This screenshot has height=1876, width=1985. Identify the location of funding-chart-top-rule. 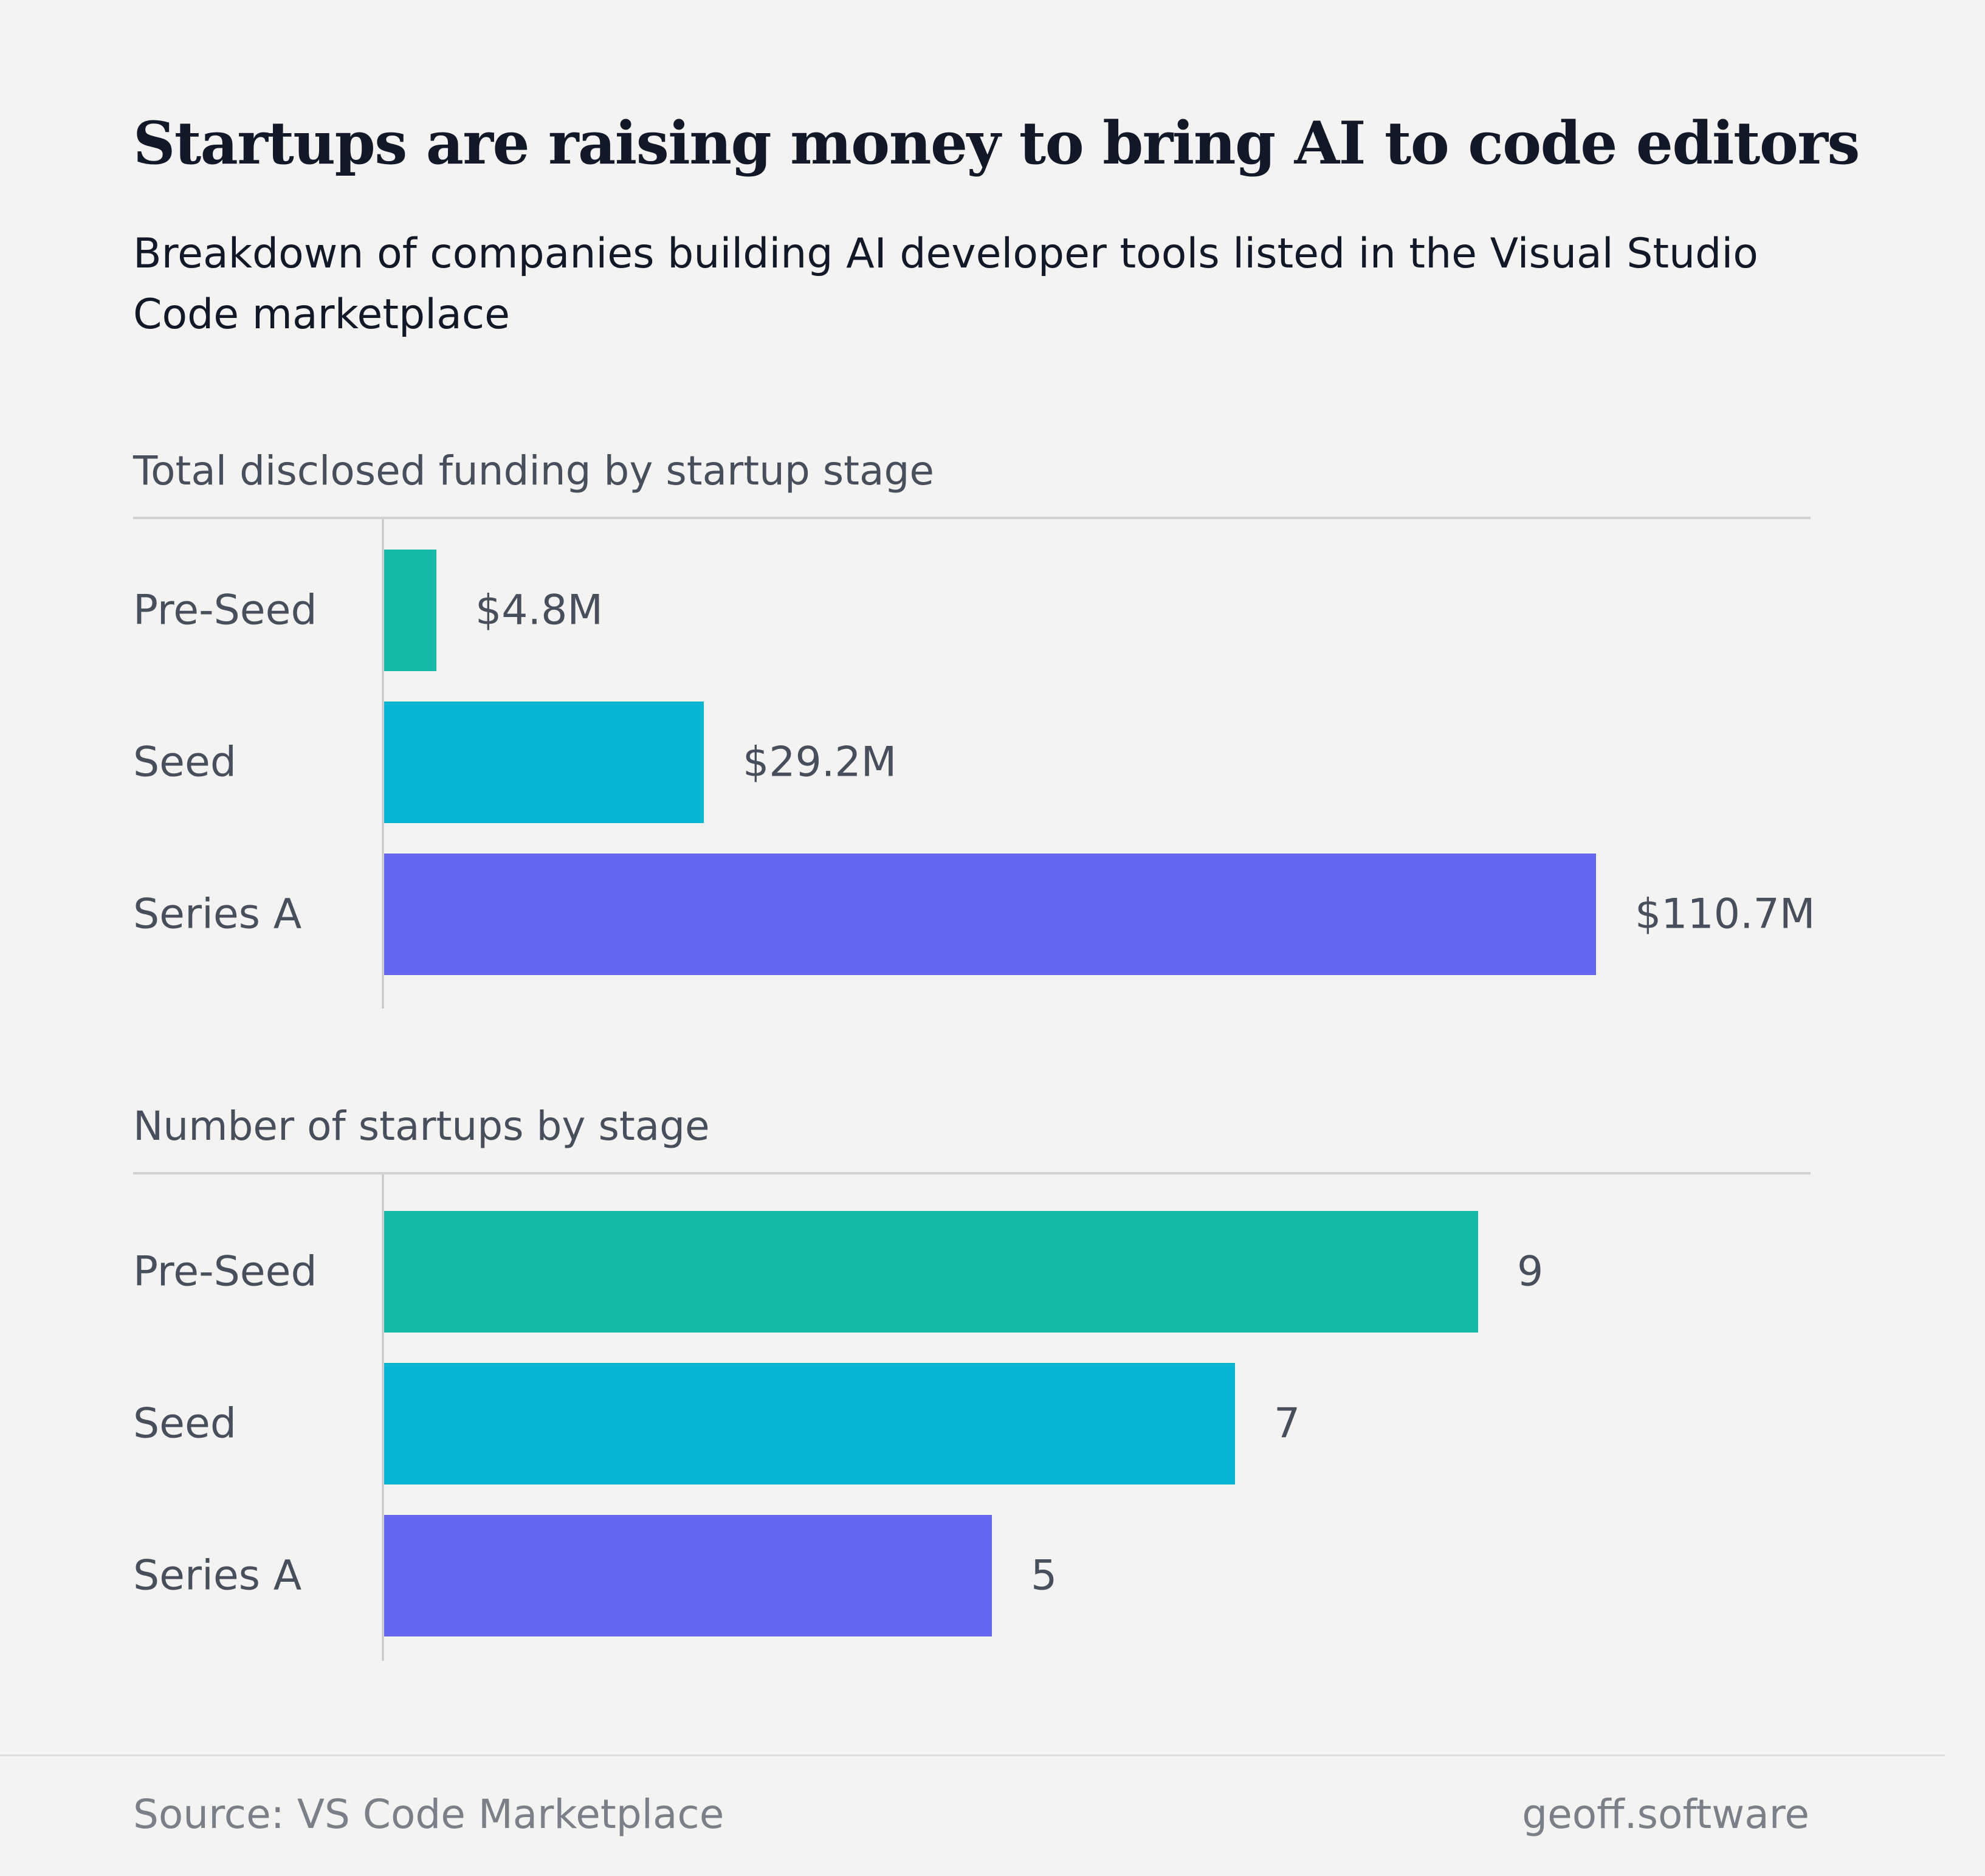
(972, 518).